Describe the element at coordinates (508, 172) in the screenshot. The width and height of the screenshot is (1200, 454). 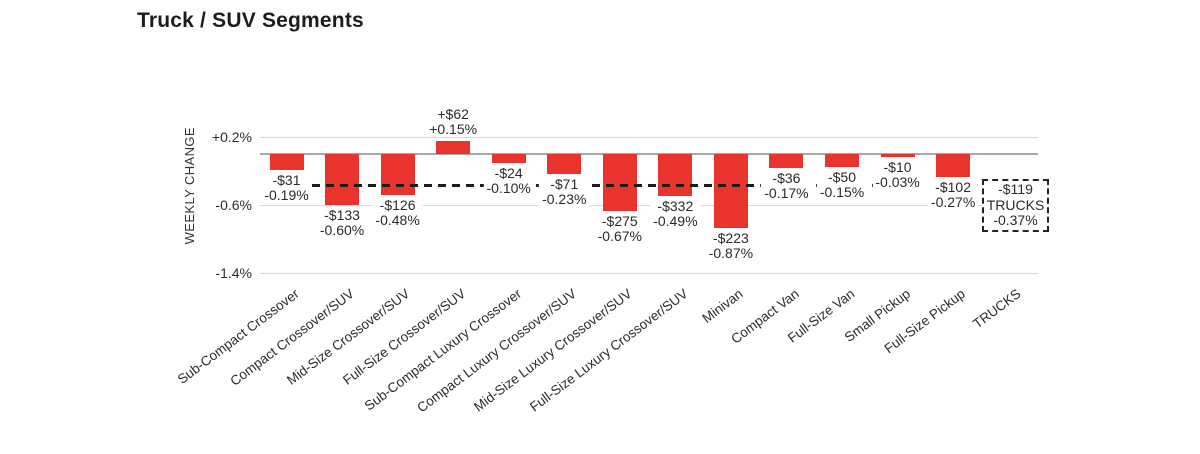
I see `bar-dollar-value: -$24` at that location.